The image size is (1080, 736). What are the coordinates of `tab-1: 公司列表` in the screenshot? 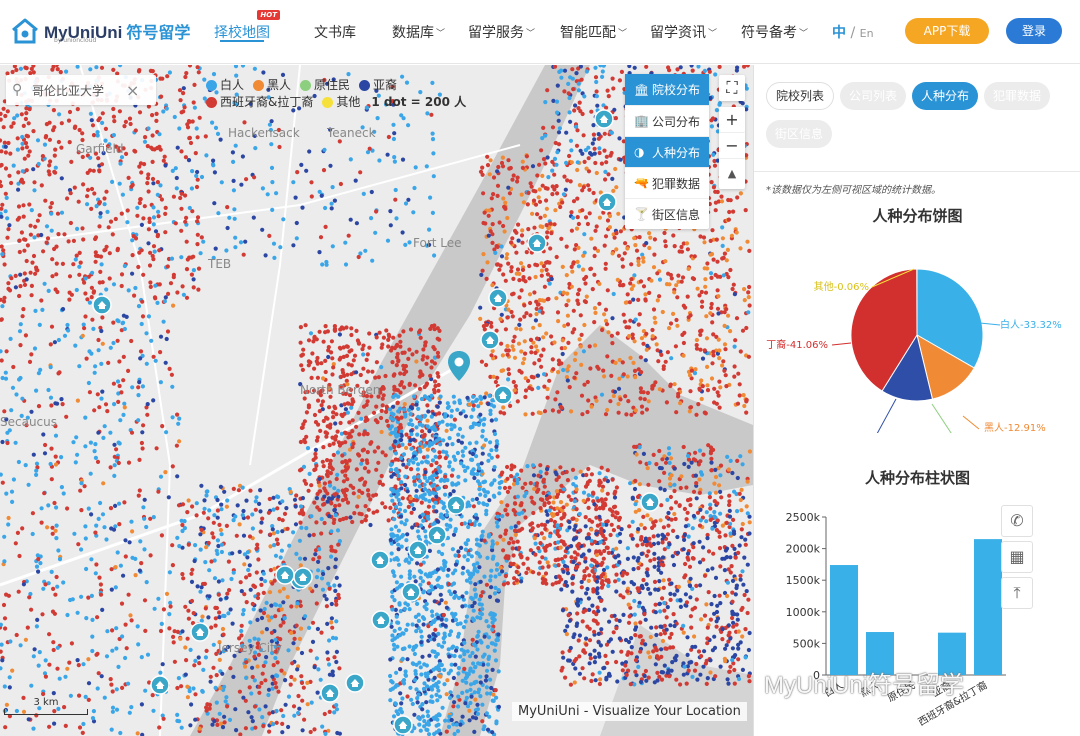 It's located at (873, 96).